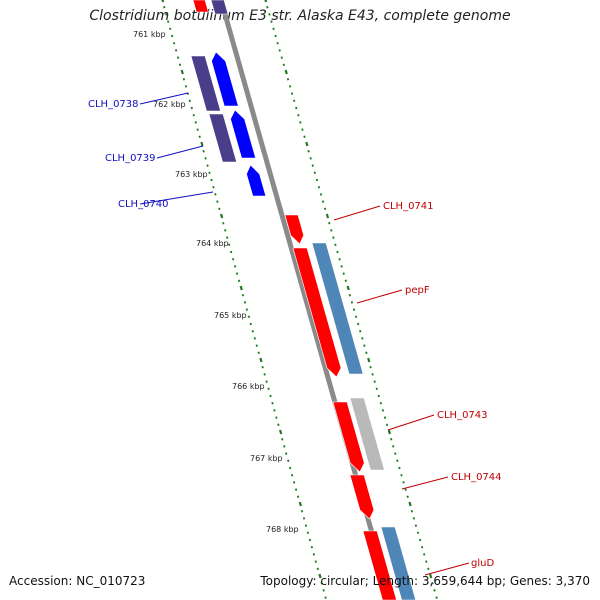 The height and width of the screenshot is (600, 600). Describe the element at coordinates (222, 138) in the screenshot. I see `gene-feature-navy` at that location.